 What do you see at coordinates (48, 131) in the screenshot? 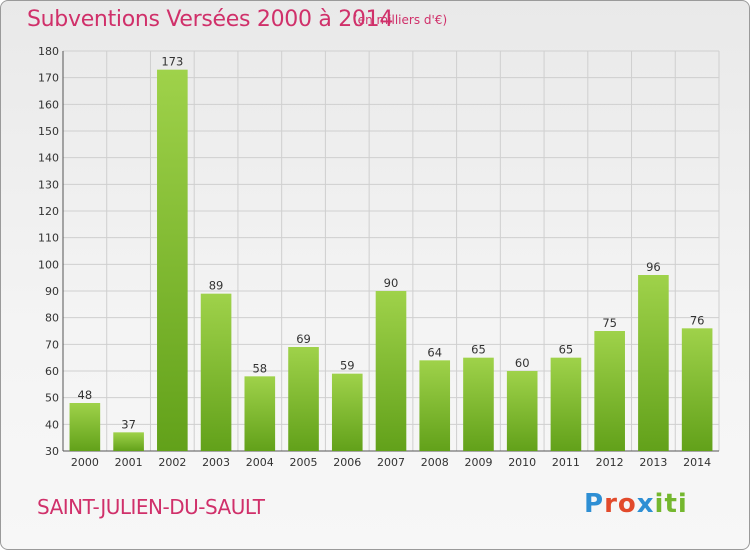
I see `y-tick-label: 150` at bounding box center [48, 131].